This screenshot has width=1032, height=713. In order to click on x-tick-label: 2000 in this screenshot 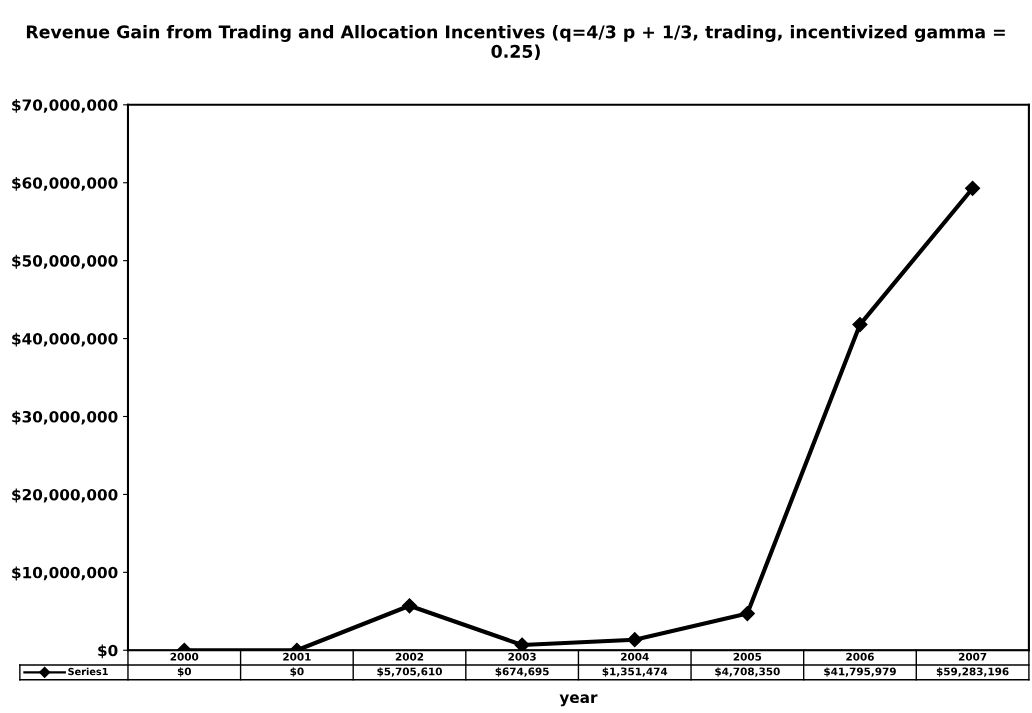, I will do `click(184, 656)`.